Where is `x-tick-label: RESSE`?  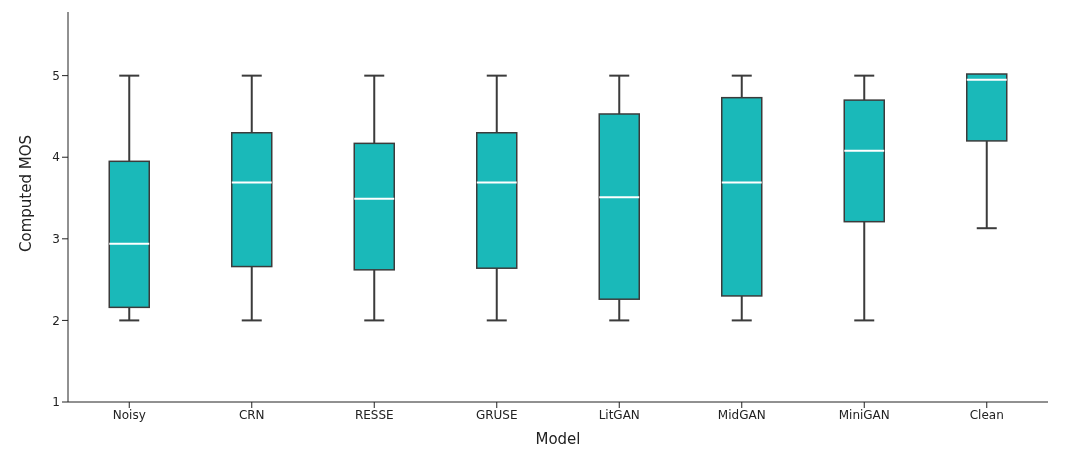 x-tick-label: RESSE is located at coordinates (374, 414).